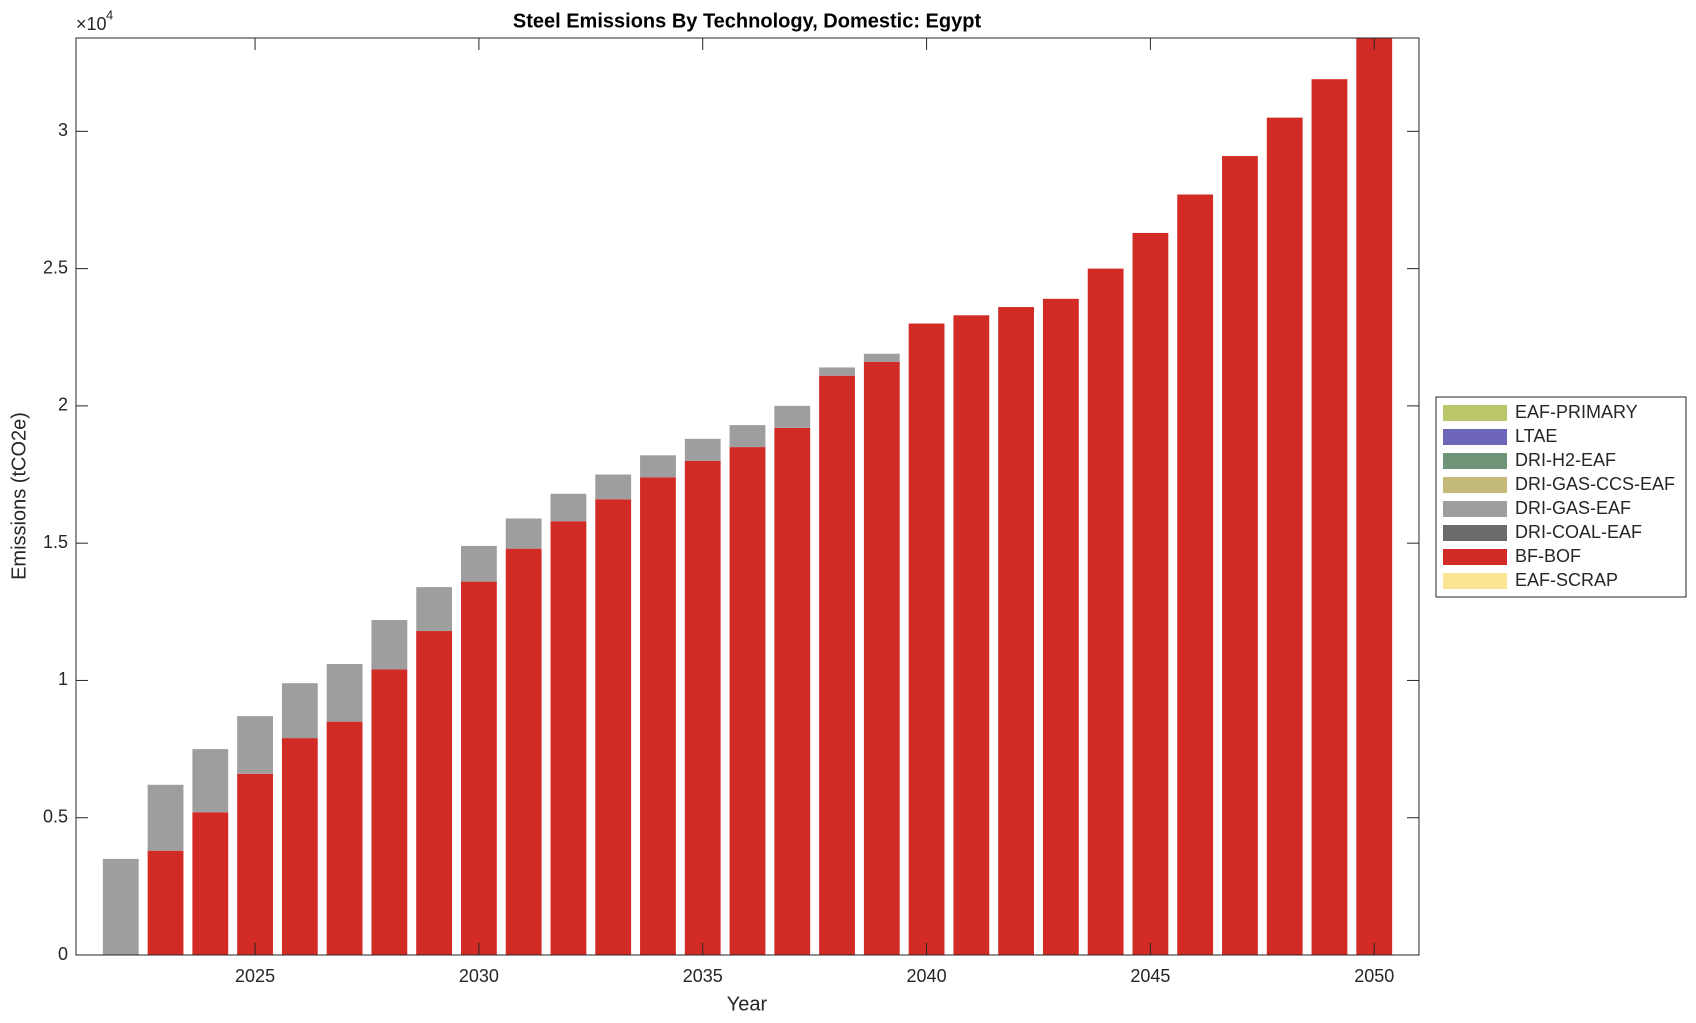 The image size is (1696, 1023). What do you see at coordinates (63, 954) in the screenshot?
I see `y-tick-label: 0` at bounding box center [63, 954].